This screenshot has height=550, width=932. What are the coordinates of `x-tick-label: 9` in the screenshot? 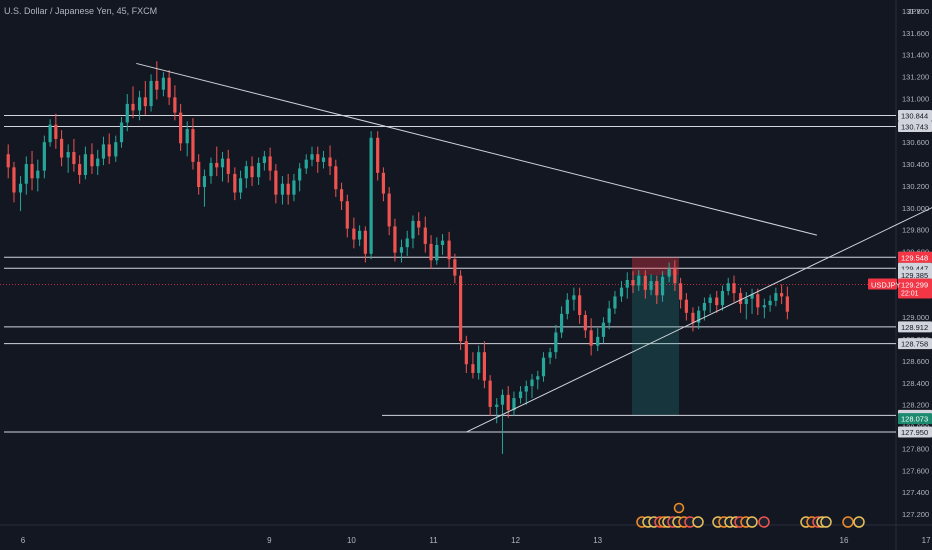 It's located at (269, 540).